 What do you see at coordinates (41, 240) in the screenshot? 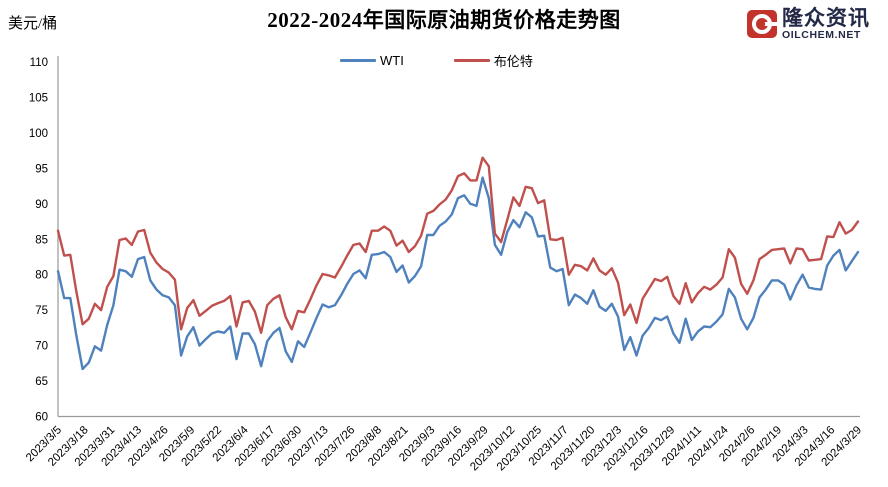
I see `svg-text: 85` at bounding box center [41, 240].